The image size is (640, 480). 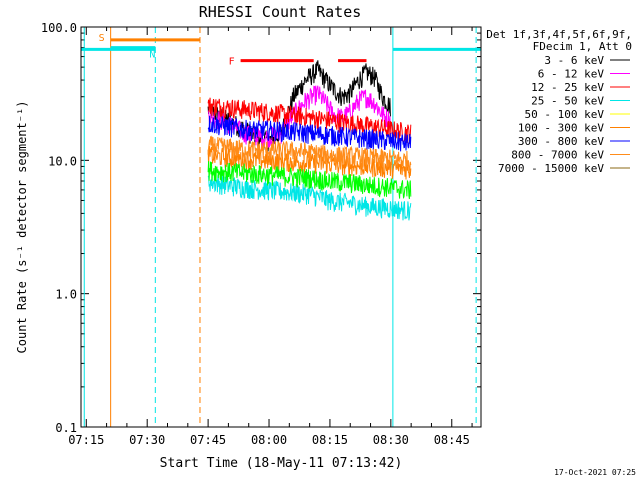 I want to click on marker-label: F, so click(x=232, y=62).